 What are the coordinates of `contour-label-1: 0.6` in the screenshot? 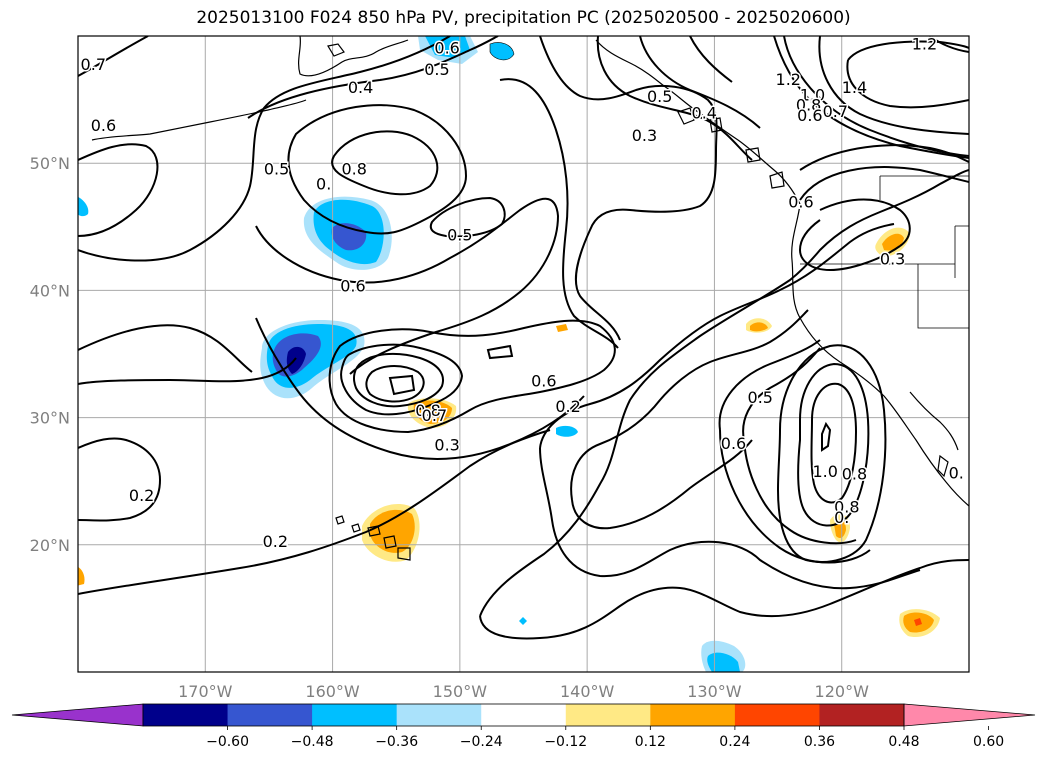 It's located at (103, 125).